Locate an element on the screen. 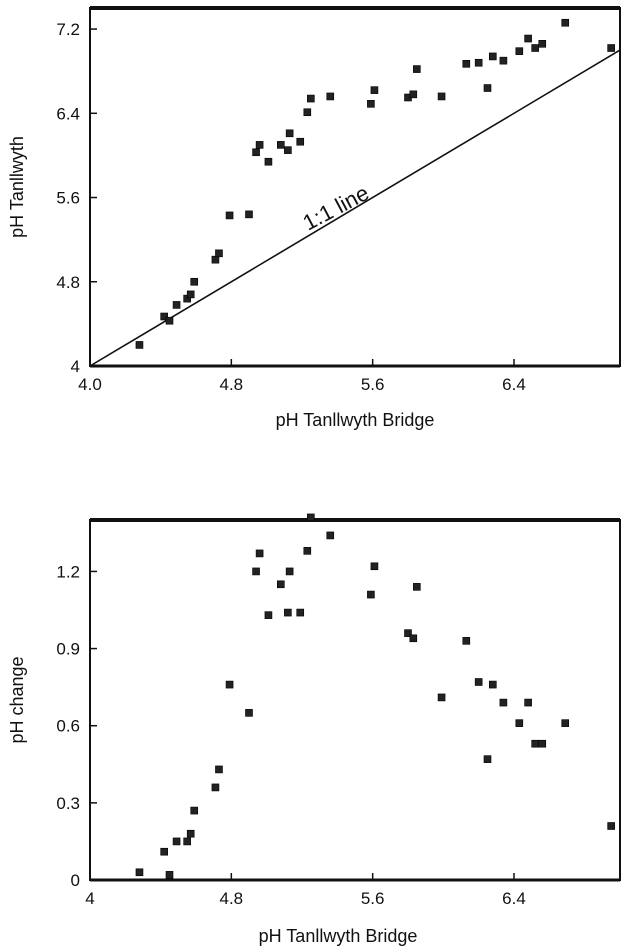  x-ticks: 4 4.8 5.6 6.4 is located at coordinates (305, 890).